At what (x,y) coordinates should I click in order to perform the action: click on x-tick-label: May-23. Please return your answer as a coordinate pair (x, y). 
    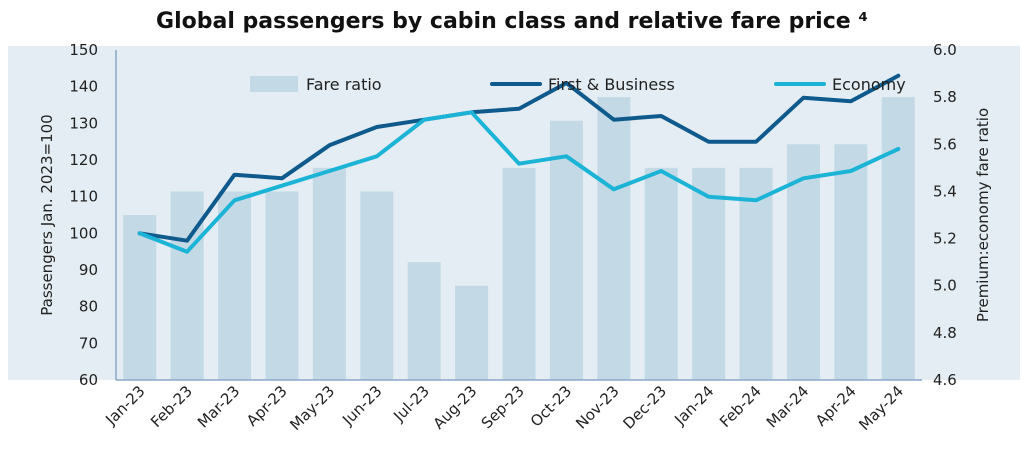
    Looking at the image, I should click on (312, 408).